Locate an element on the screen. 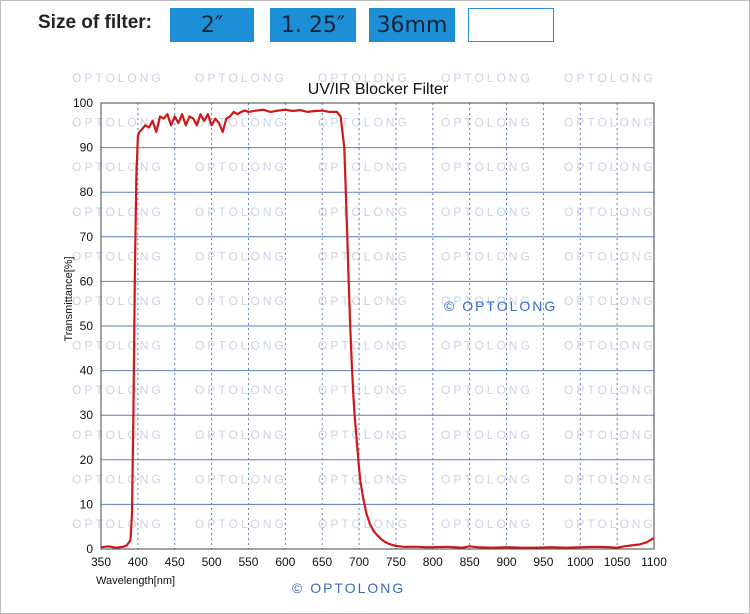 The height and width of the screenshot is (614, 750). watermark-text-40: OPTOLONG is located at coordinates (118, 435).